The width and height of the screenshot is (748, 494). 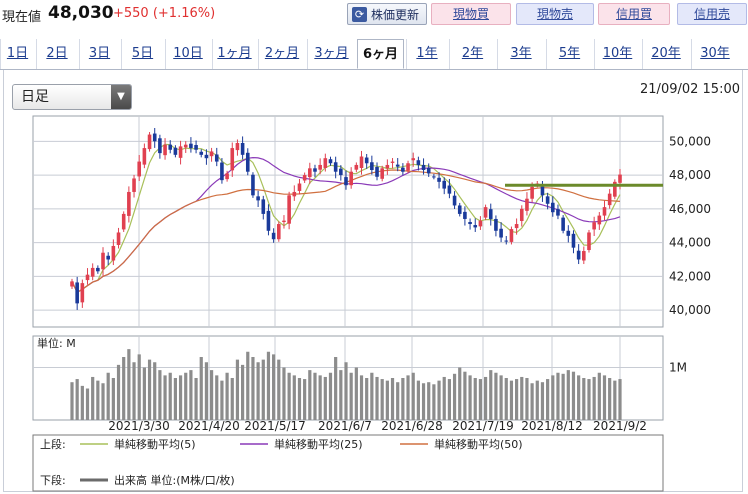 I want to click on tab-period-14: 20年, so click(x=665, y=54).